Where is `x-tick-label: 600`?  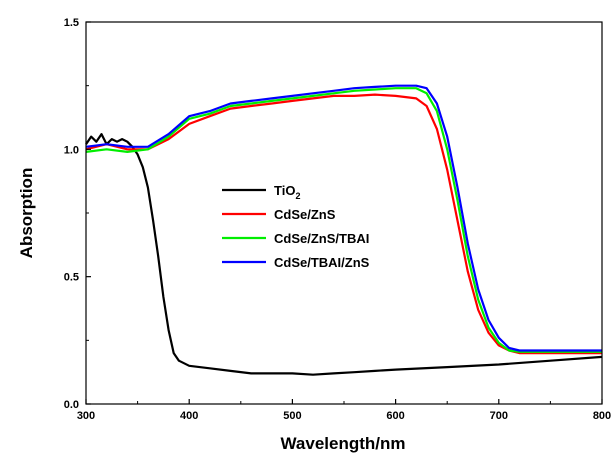
x-tick-label: 600 is located at coordinates (395, 416).